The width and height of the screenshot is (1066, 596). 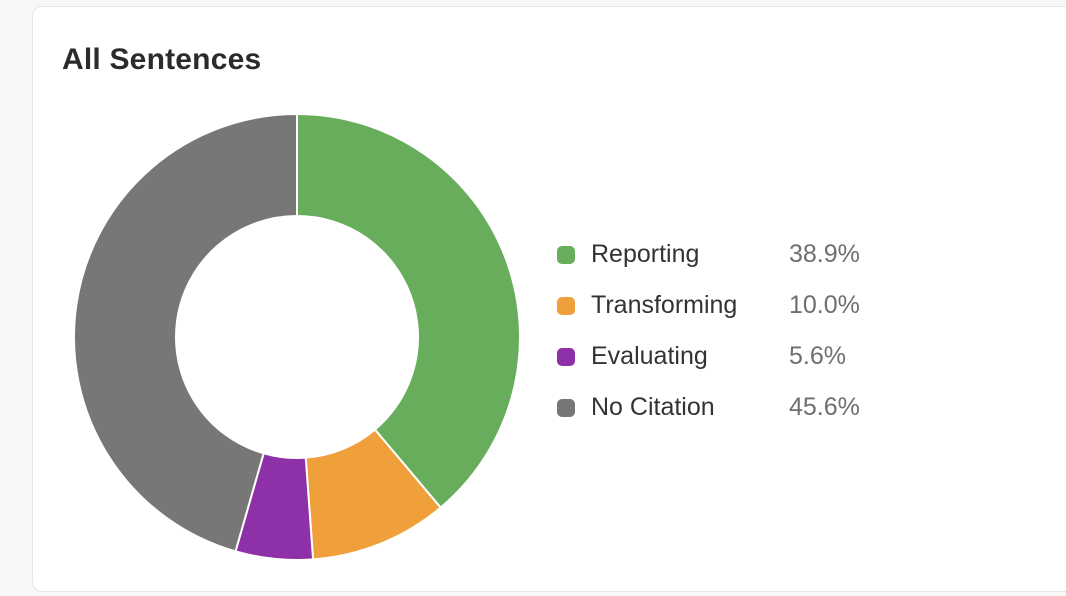 I want to click on legend-item-no-citation: No Citation 45.6%, so click(x=737, y=413).